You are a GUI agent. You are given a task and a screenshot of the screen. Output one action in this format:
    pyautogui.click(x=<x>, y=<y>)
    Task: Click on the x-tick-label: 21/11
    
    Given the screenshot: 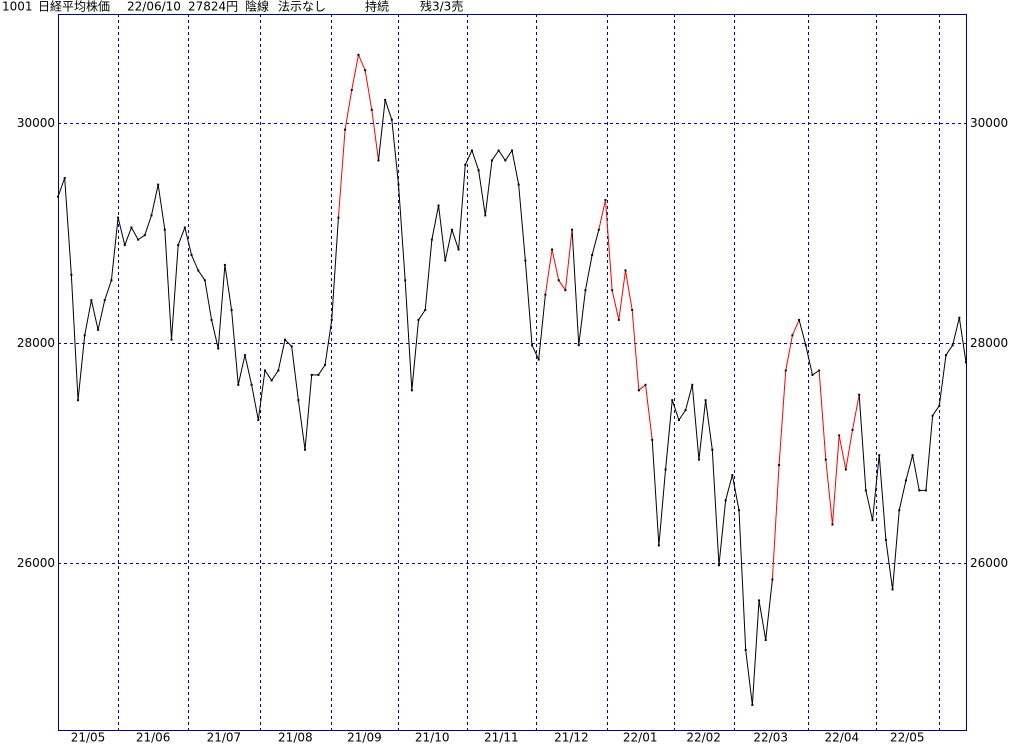 What is the action you would take?
    pyautogui.click(x=501, y=738)
    